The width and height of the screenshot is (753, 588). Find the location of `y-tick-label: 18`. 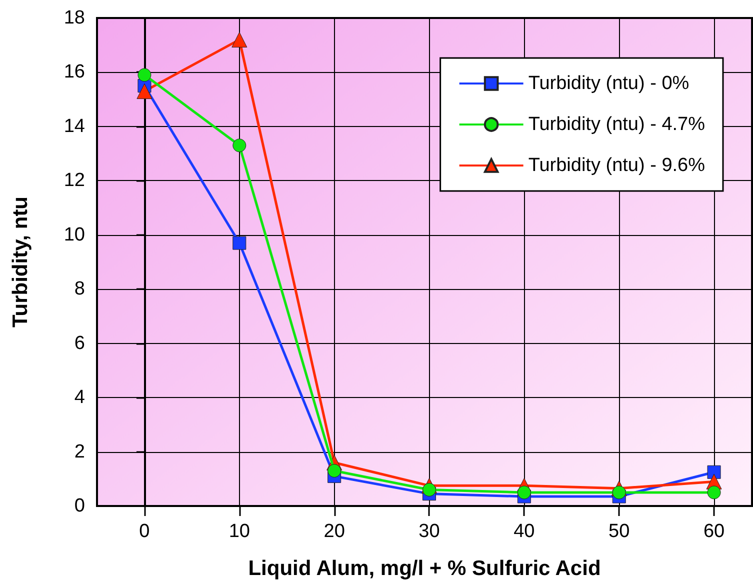

y-tick-label: 18 is located at coordinates (74, 18).